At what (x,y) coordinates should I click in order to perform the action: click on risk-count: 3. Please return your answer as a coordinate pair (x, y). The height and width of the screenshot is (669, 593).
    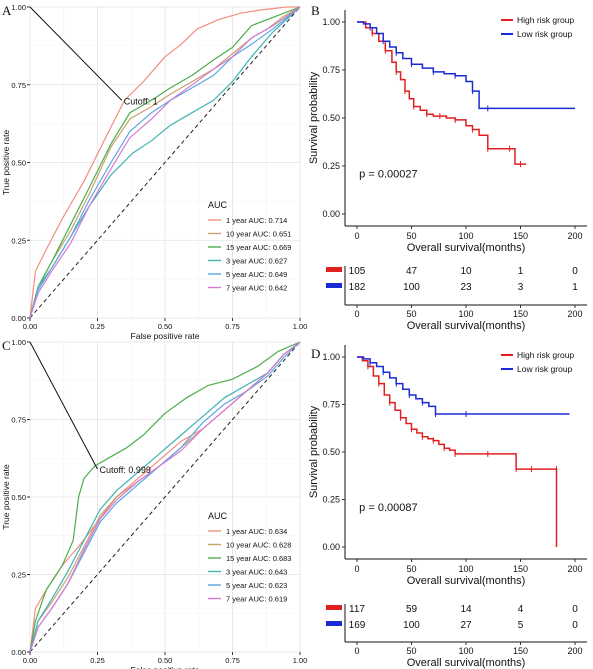
    Looking at the image, I should click on (521, 287).